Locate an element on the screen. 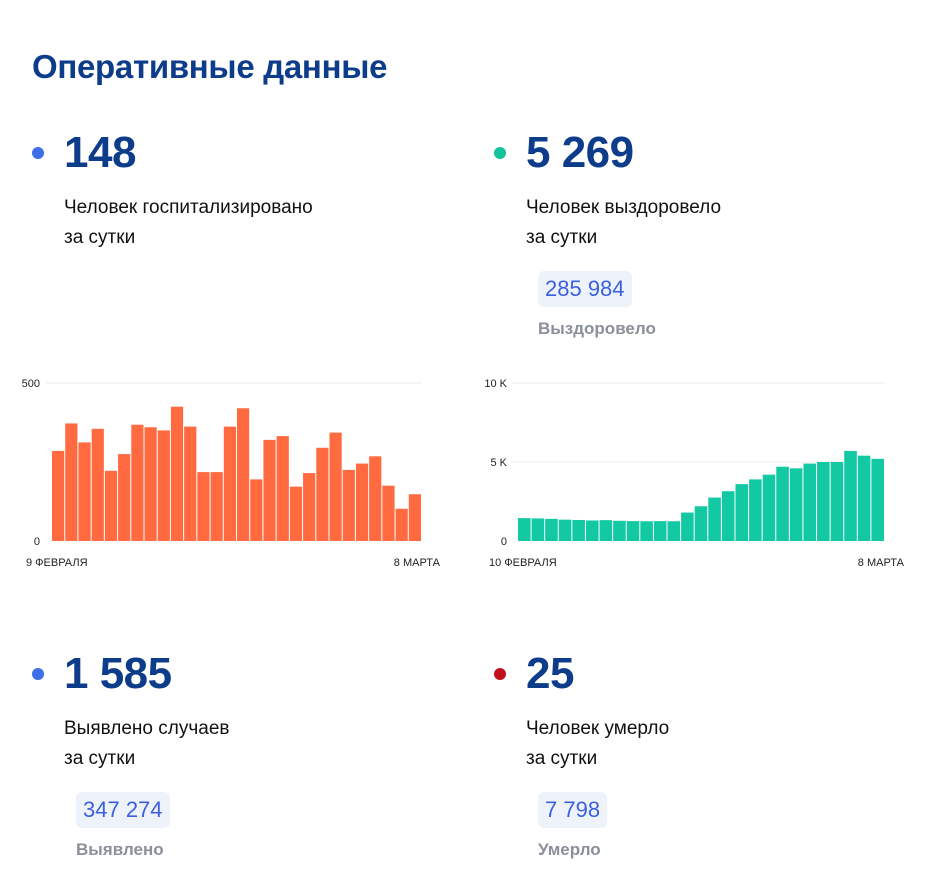 The height and width of the screenshot is (878, 937). deaths-value: 25 is located at coordinates (550, 673).